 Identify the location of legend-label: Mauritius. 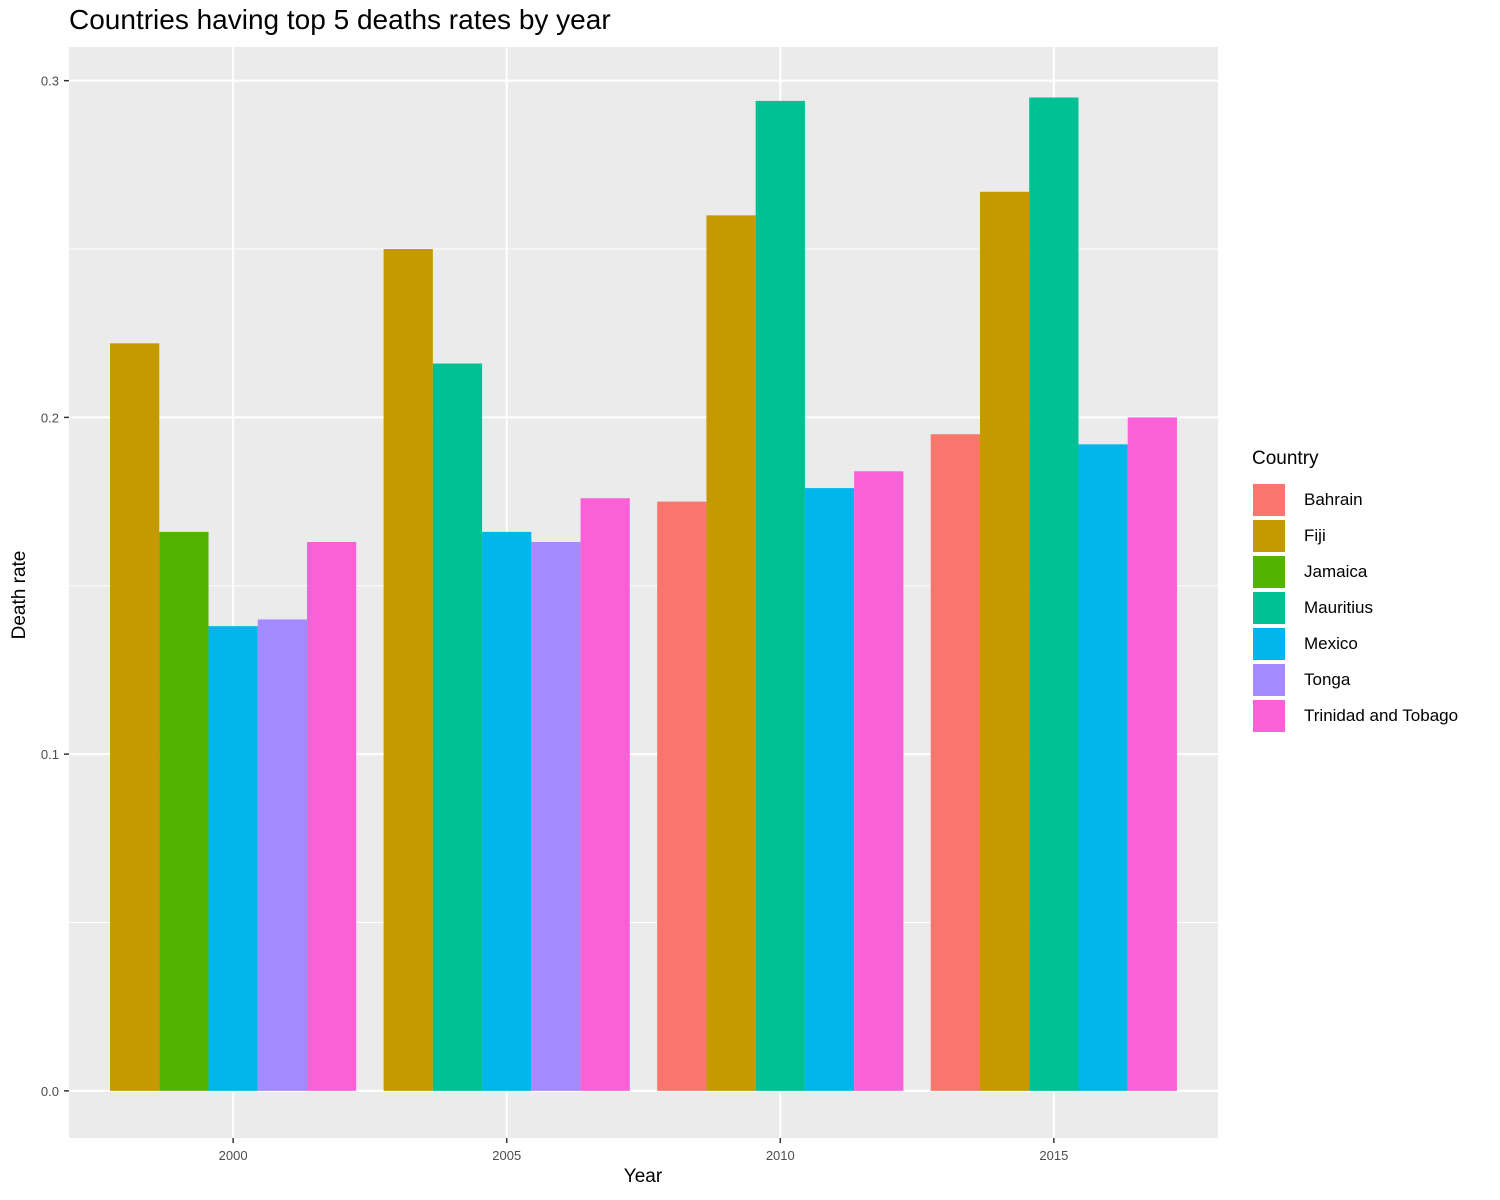
(1338, 607).